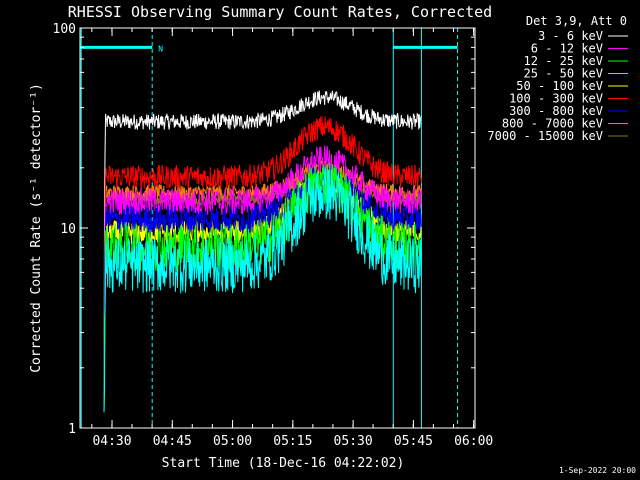  What do you see at coordinates (567, 49) in the screenshot?
I see `legend-label: 6 - 12 keV` at bounding box center [567, 49].